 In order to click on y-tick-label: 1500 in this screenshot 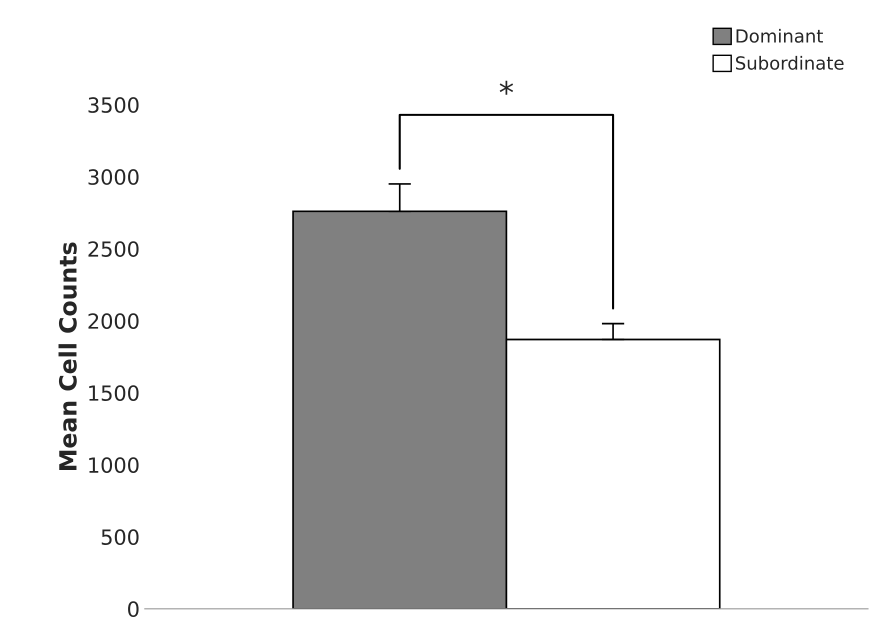, I will do `click(114, 393)`.